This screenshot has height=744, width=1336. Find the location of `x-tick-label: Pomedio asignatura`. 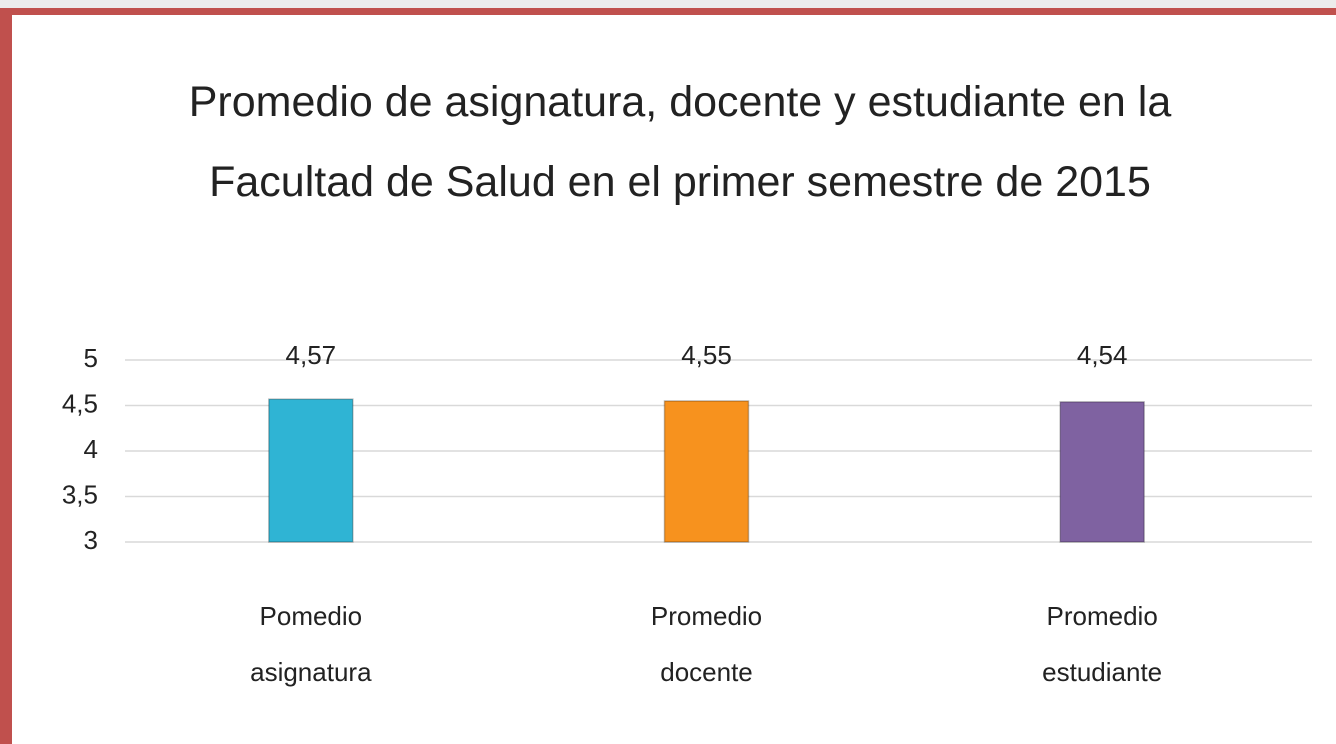

x-tick-label: Pomedio asignatura is located at coordinates (311, 644).